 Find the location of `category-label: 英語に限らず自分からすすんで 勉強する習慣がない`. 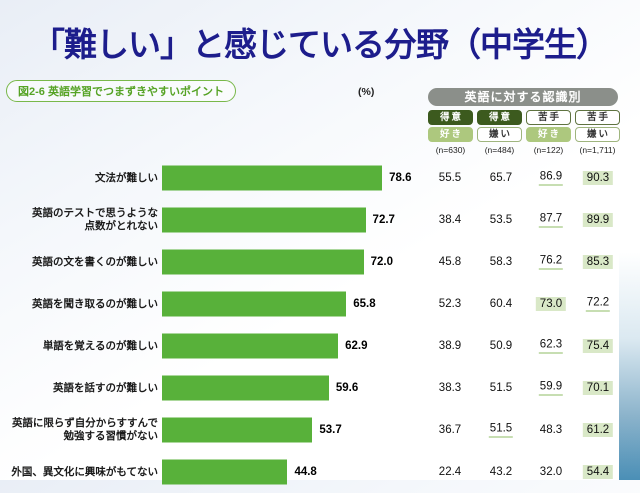

category-label: 英語に限らず自分からすすんで 勉強する習慣がない is located at coordinates (79, 430).